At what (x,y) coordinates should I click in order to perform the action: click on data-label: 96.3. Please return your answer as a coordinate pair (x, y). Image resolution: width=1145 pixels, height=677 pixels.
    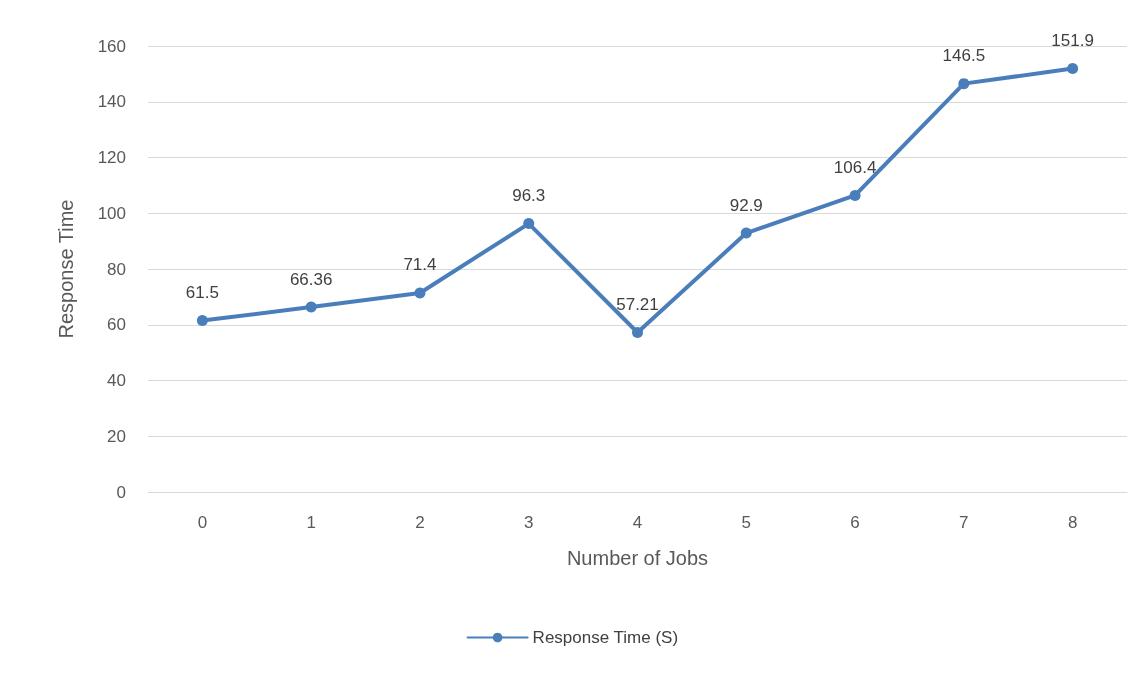
    Looking at the image, I should click on (529, 196).